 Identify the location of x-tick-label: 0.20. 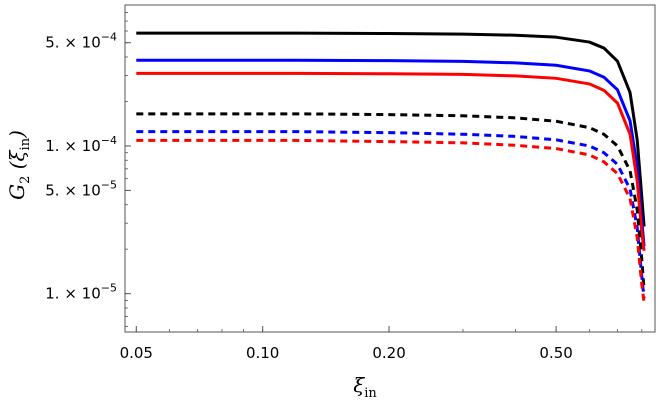
(388, 353).